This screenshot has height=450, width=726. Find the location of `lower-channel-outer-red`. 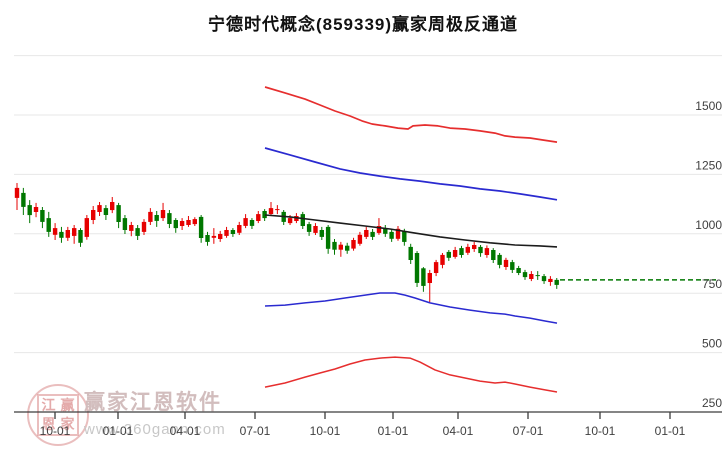

lower-channel-outer-red is located at coordinates (411, 374).